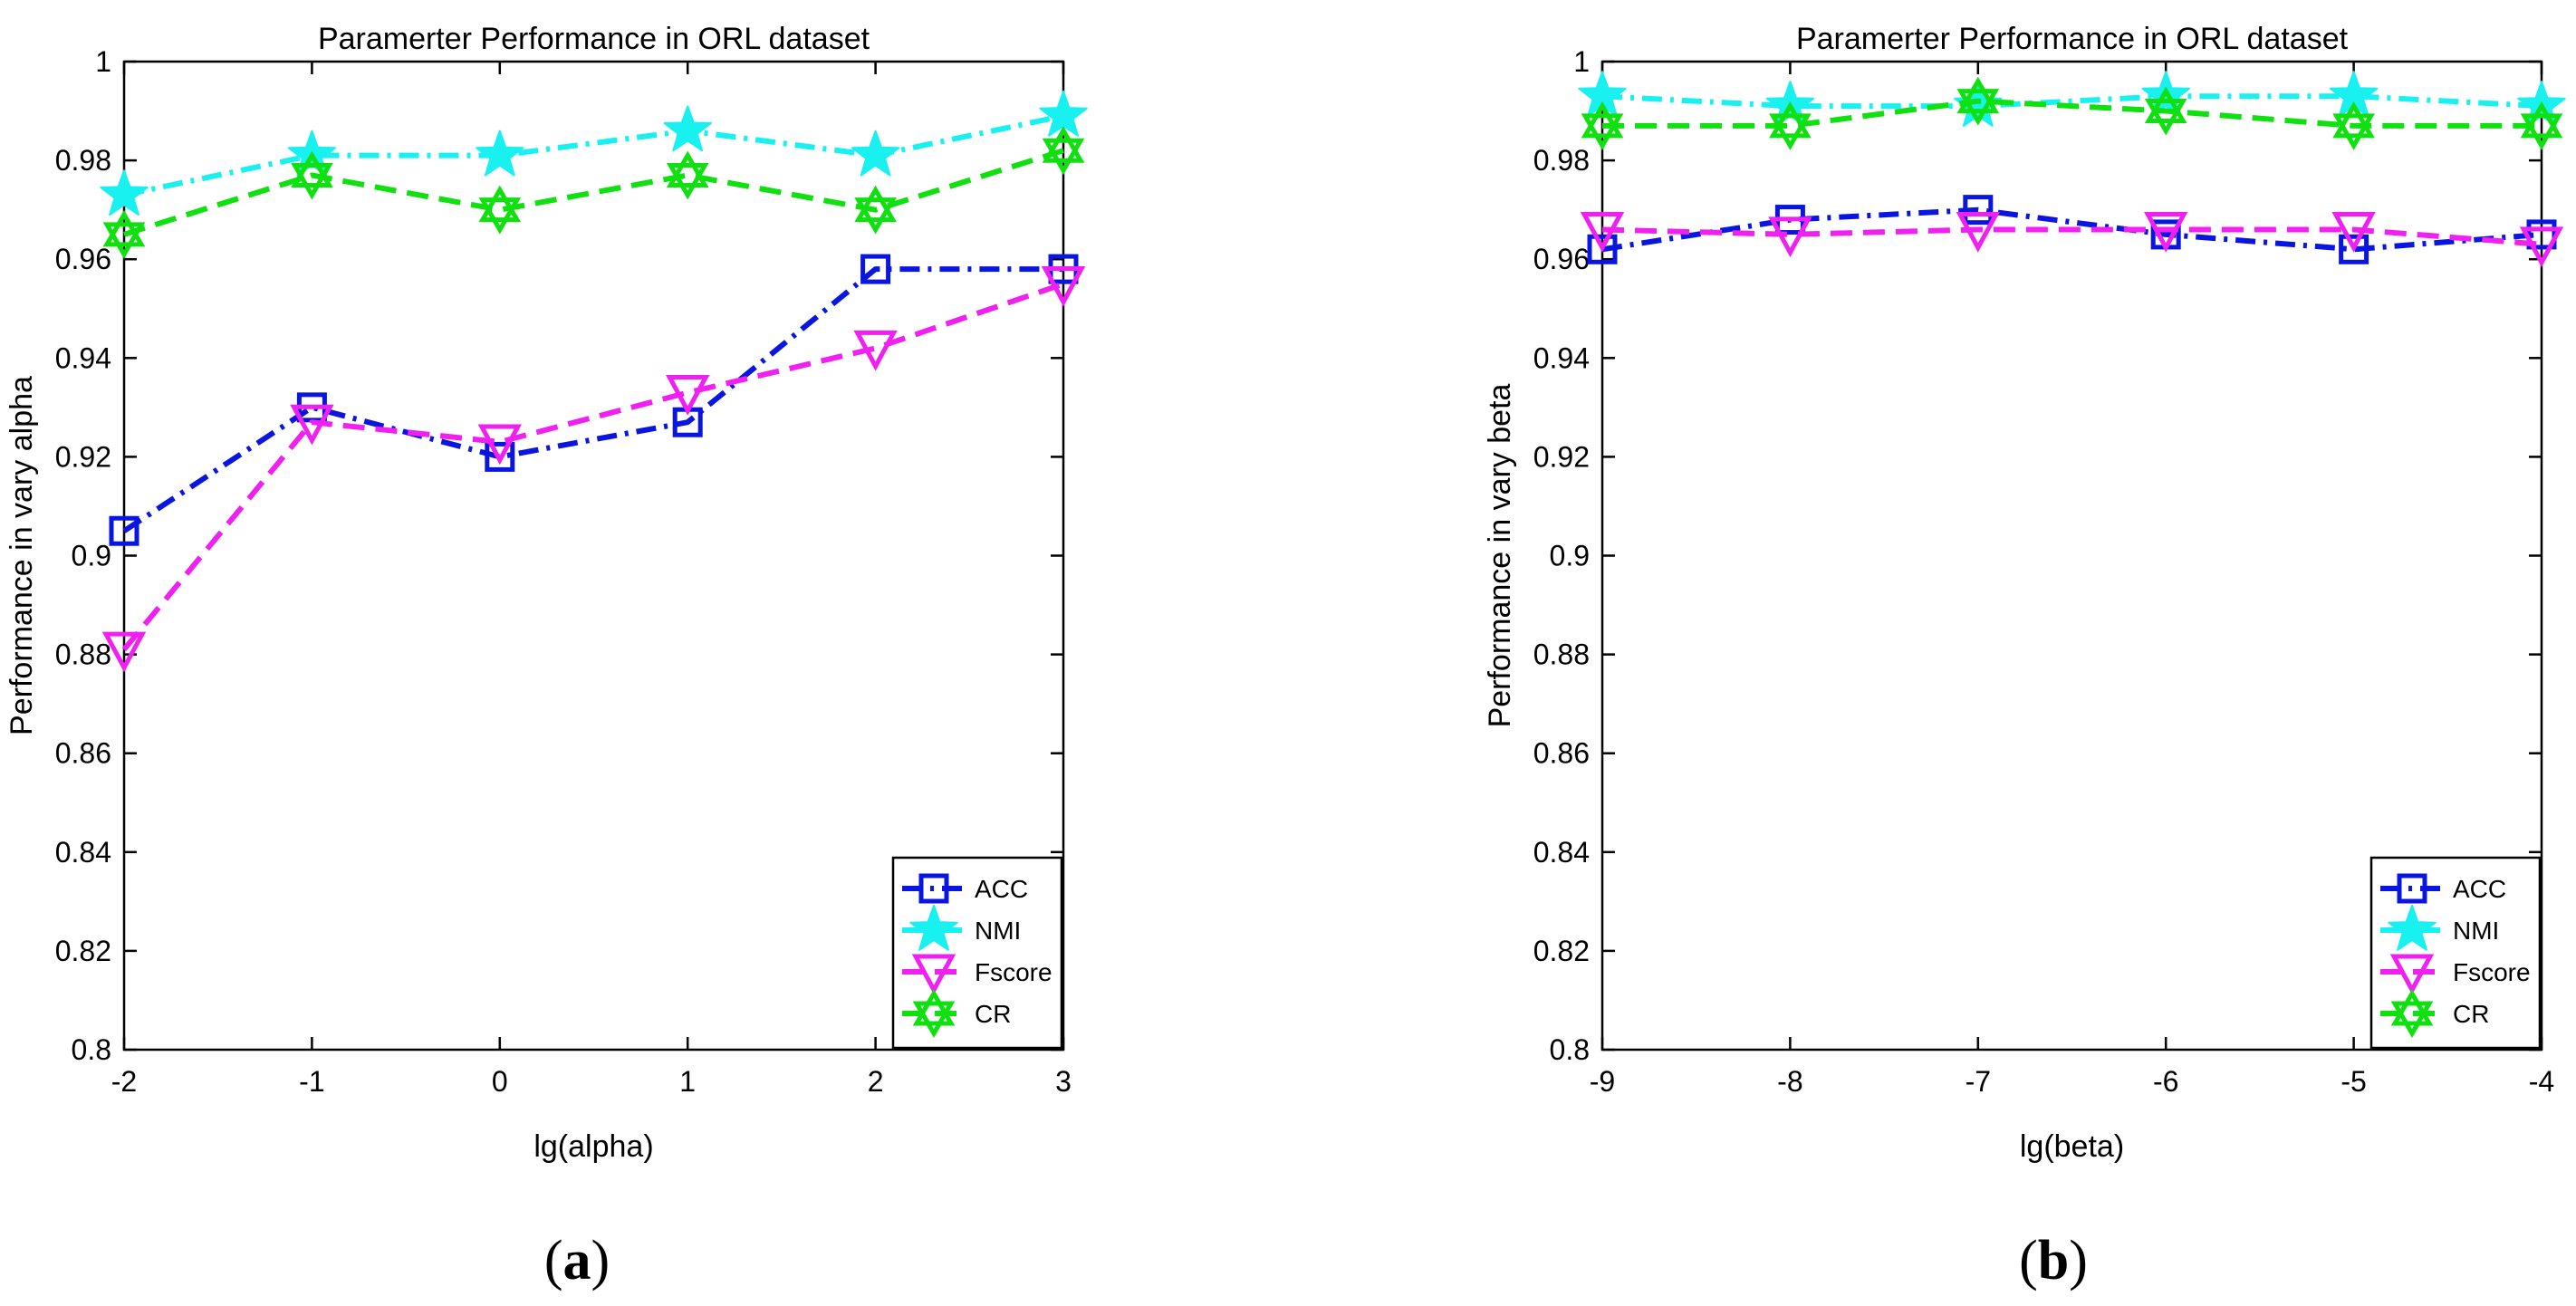 The image size is (2576, 1306). Describe the element at coordinates (593, 1147) in the screenshot. I see `a-x-axis-label: lg(alpha)` at that location.